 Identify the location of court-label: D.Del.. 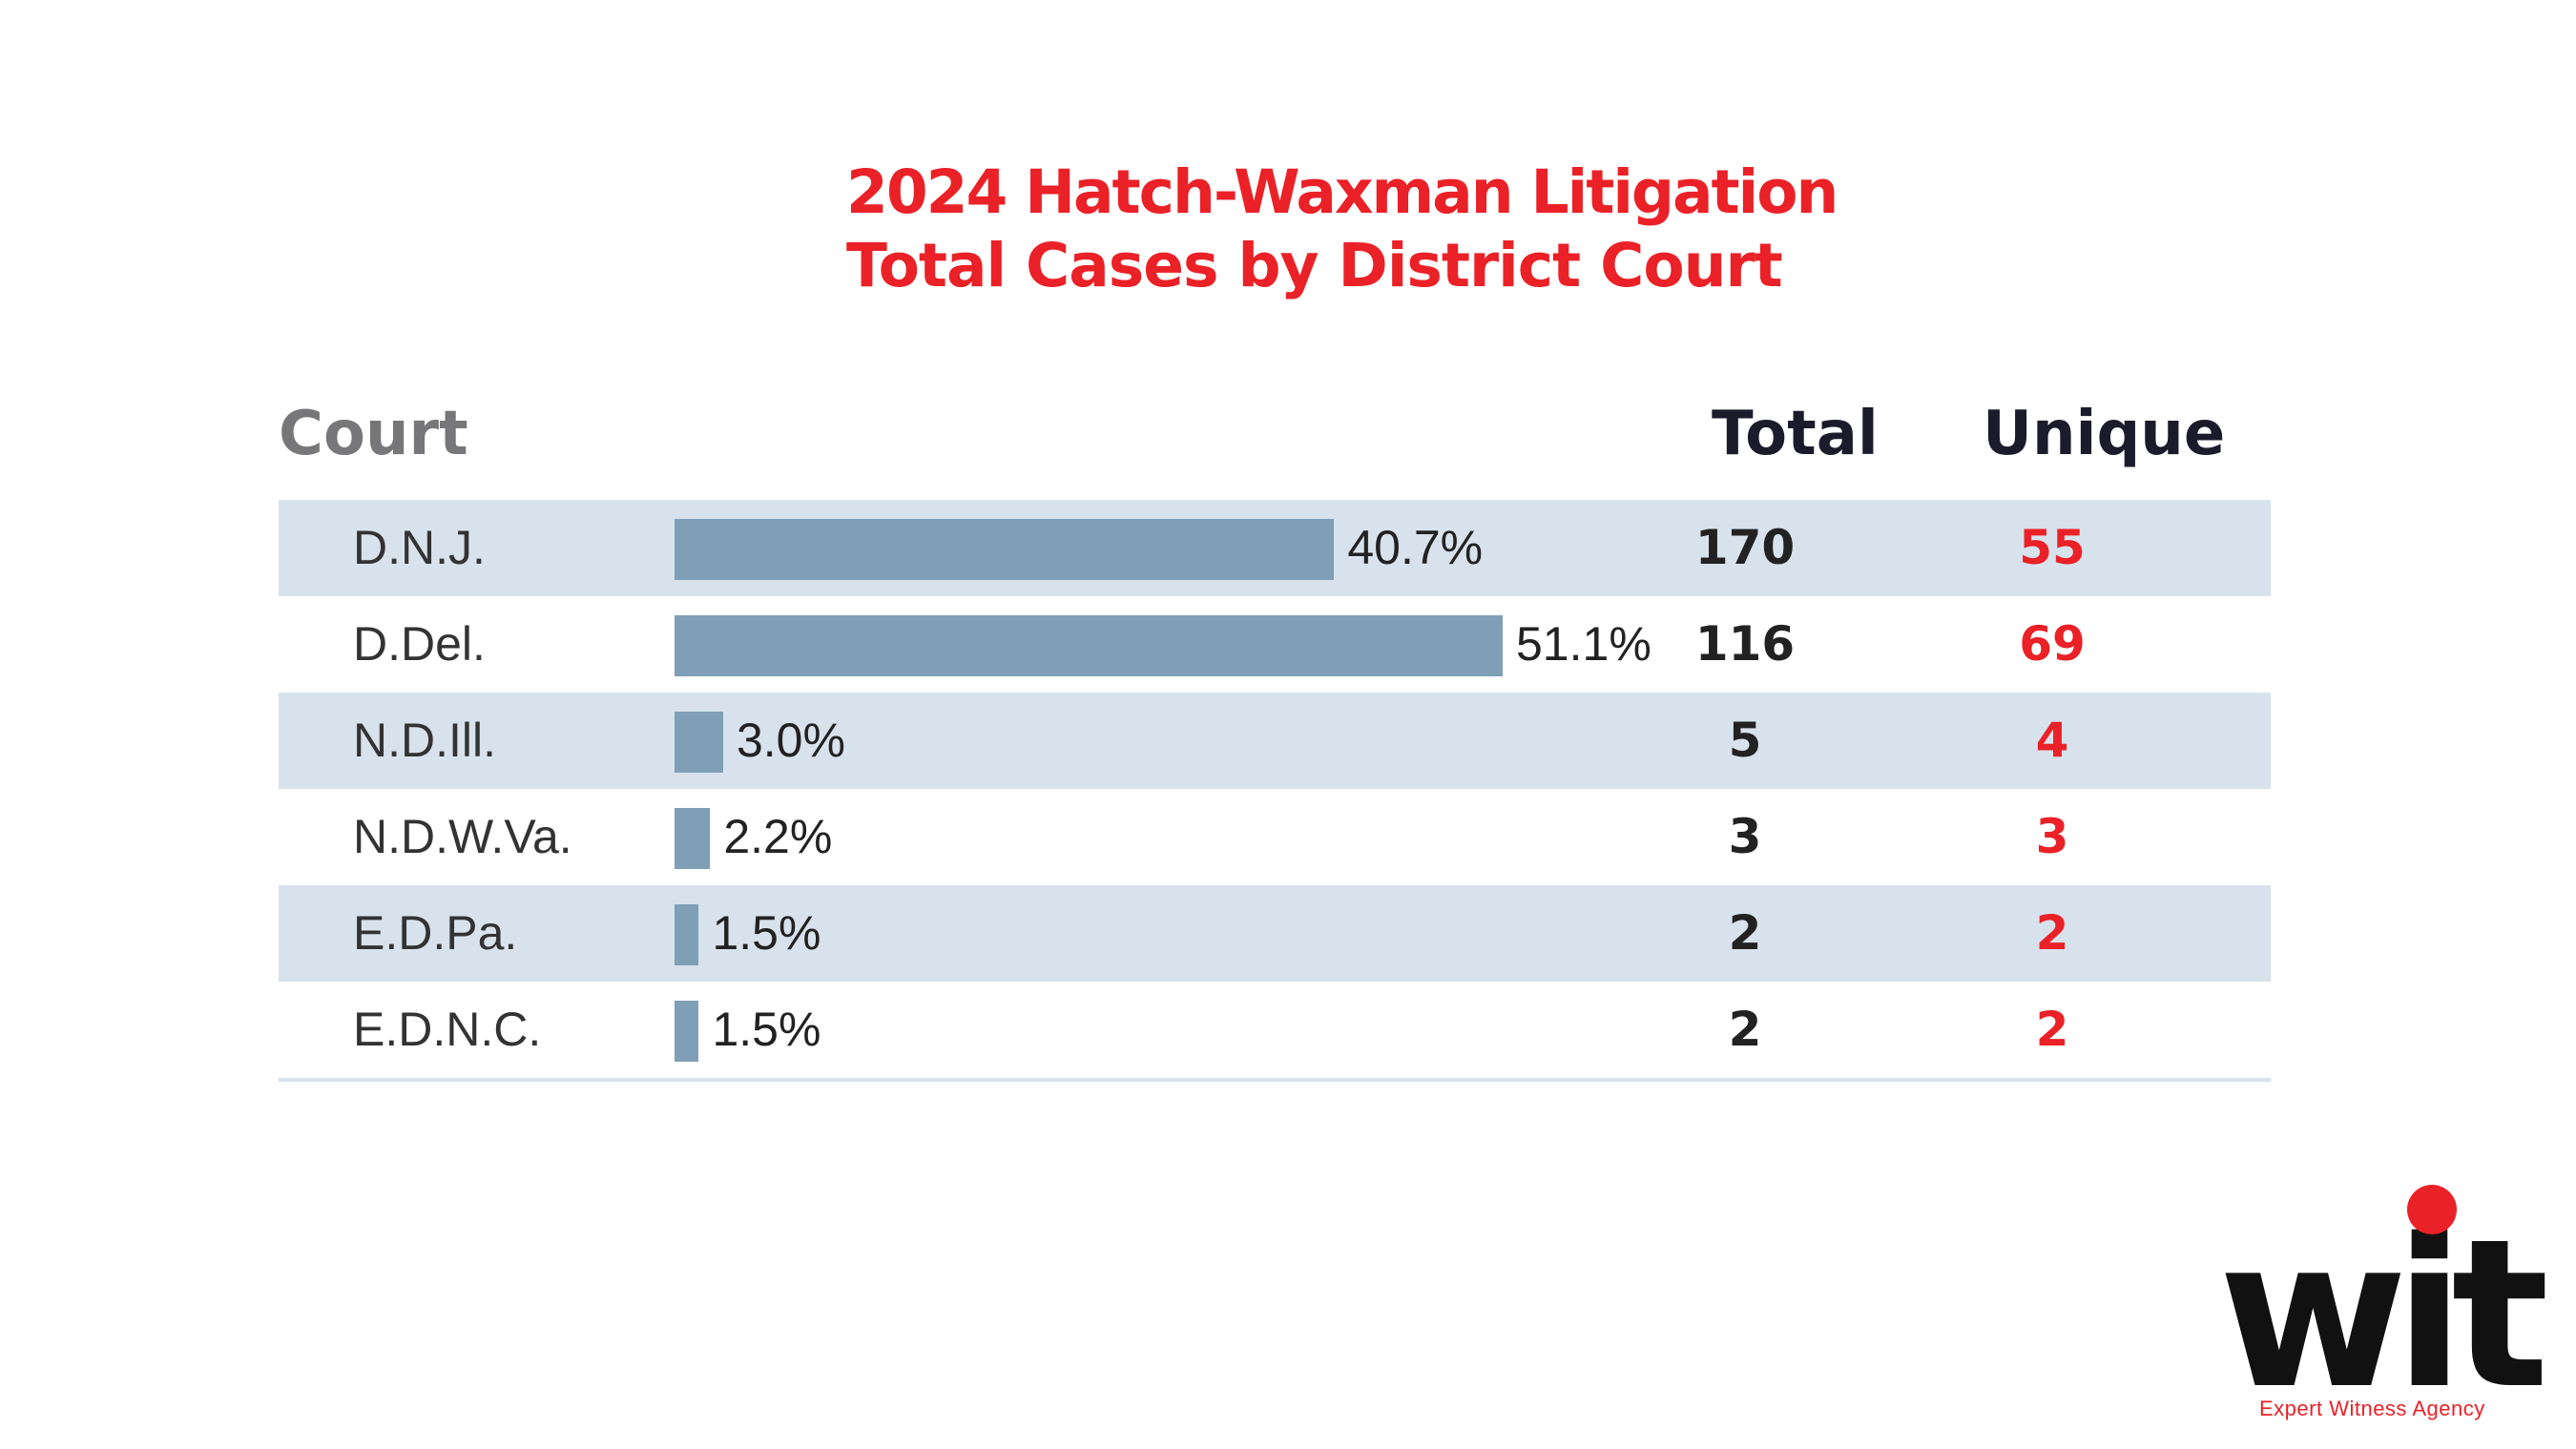
(419, 644).